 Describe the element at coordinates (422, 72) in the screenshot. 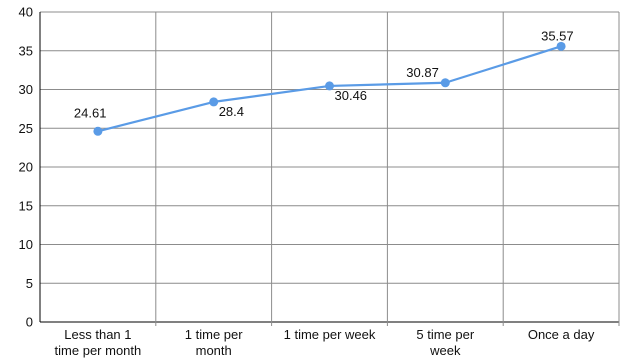

I see `data-label: 30.87` at that location.